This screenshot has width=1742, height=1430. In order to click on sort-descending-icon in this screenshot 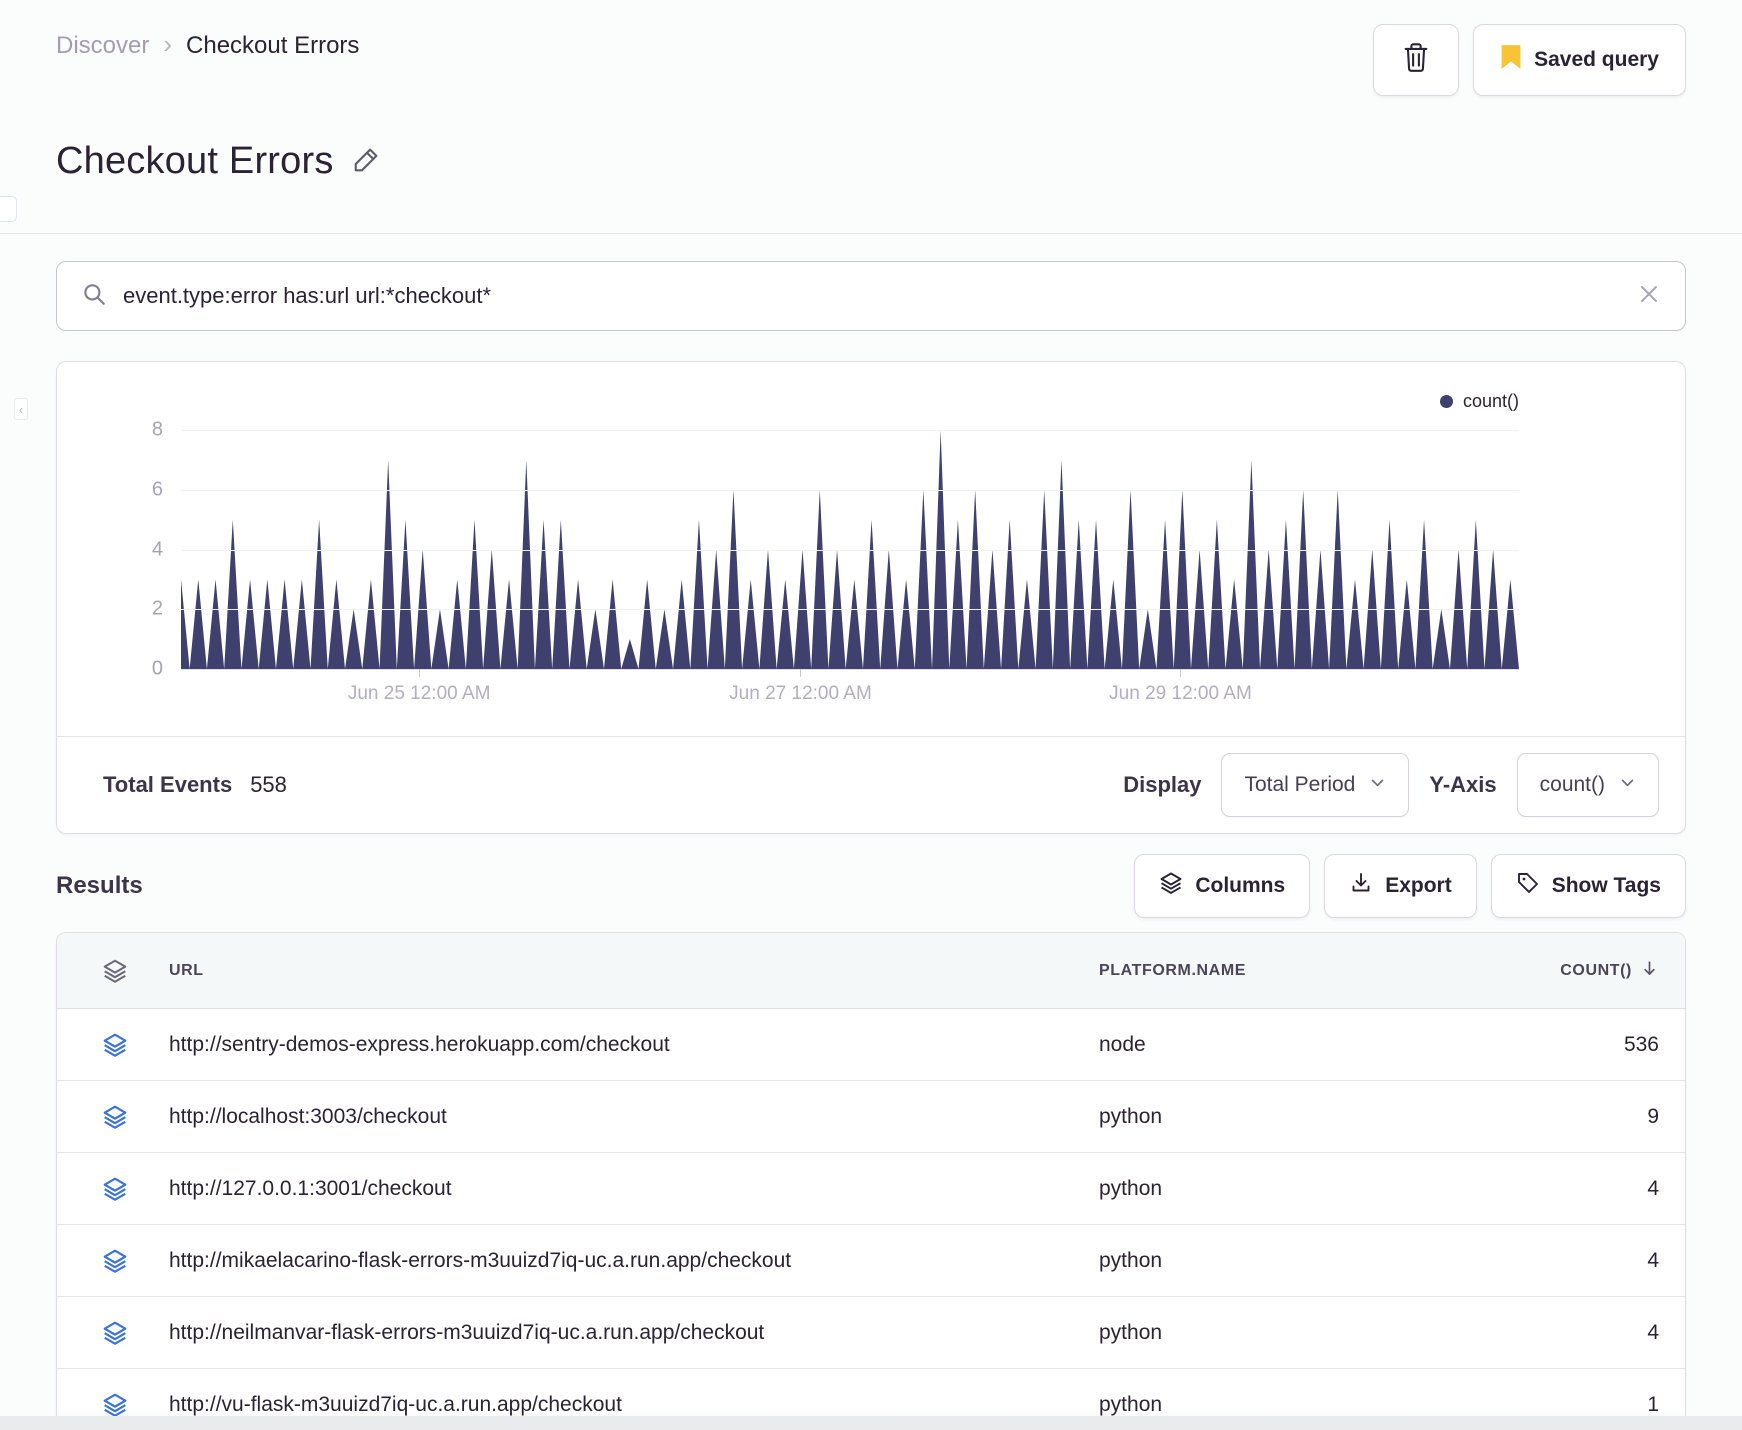, I will do `click(1649, 971)`.